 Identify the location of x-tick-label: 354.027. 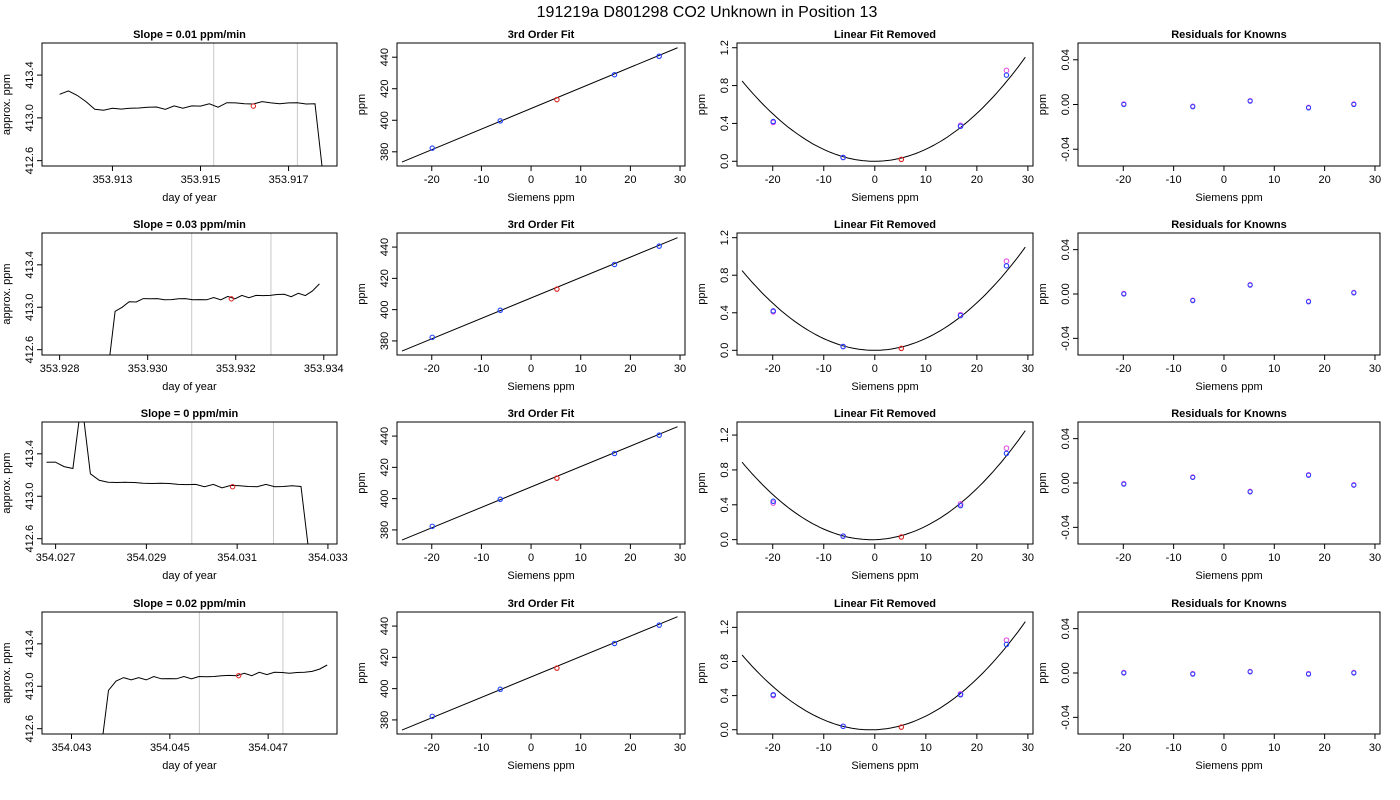
(56, 558).